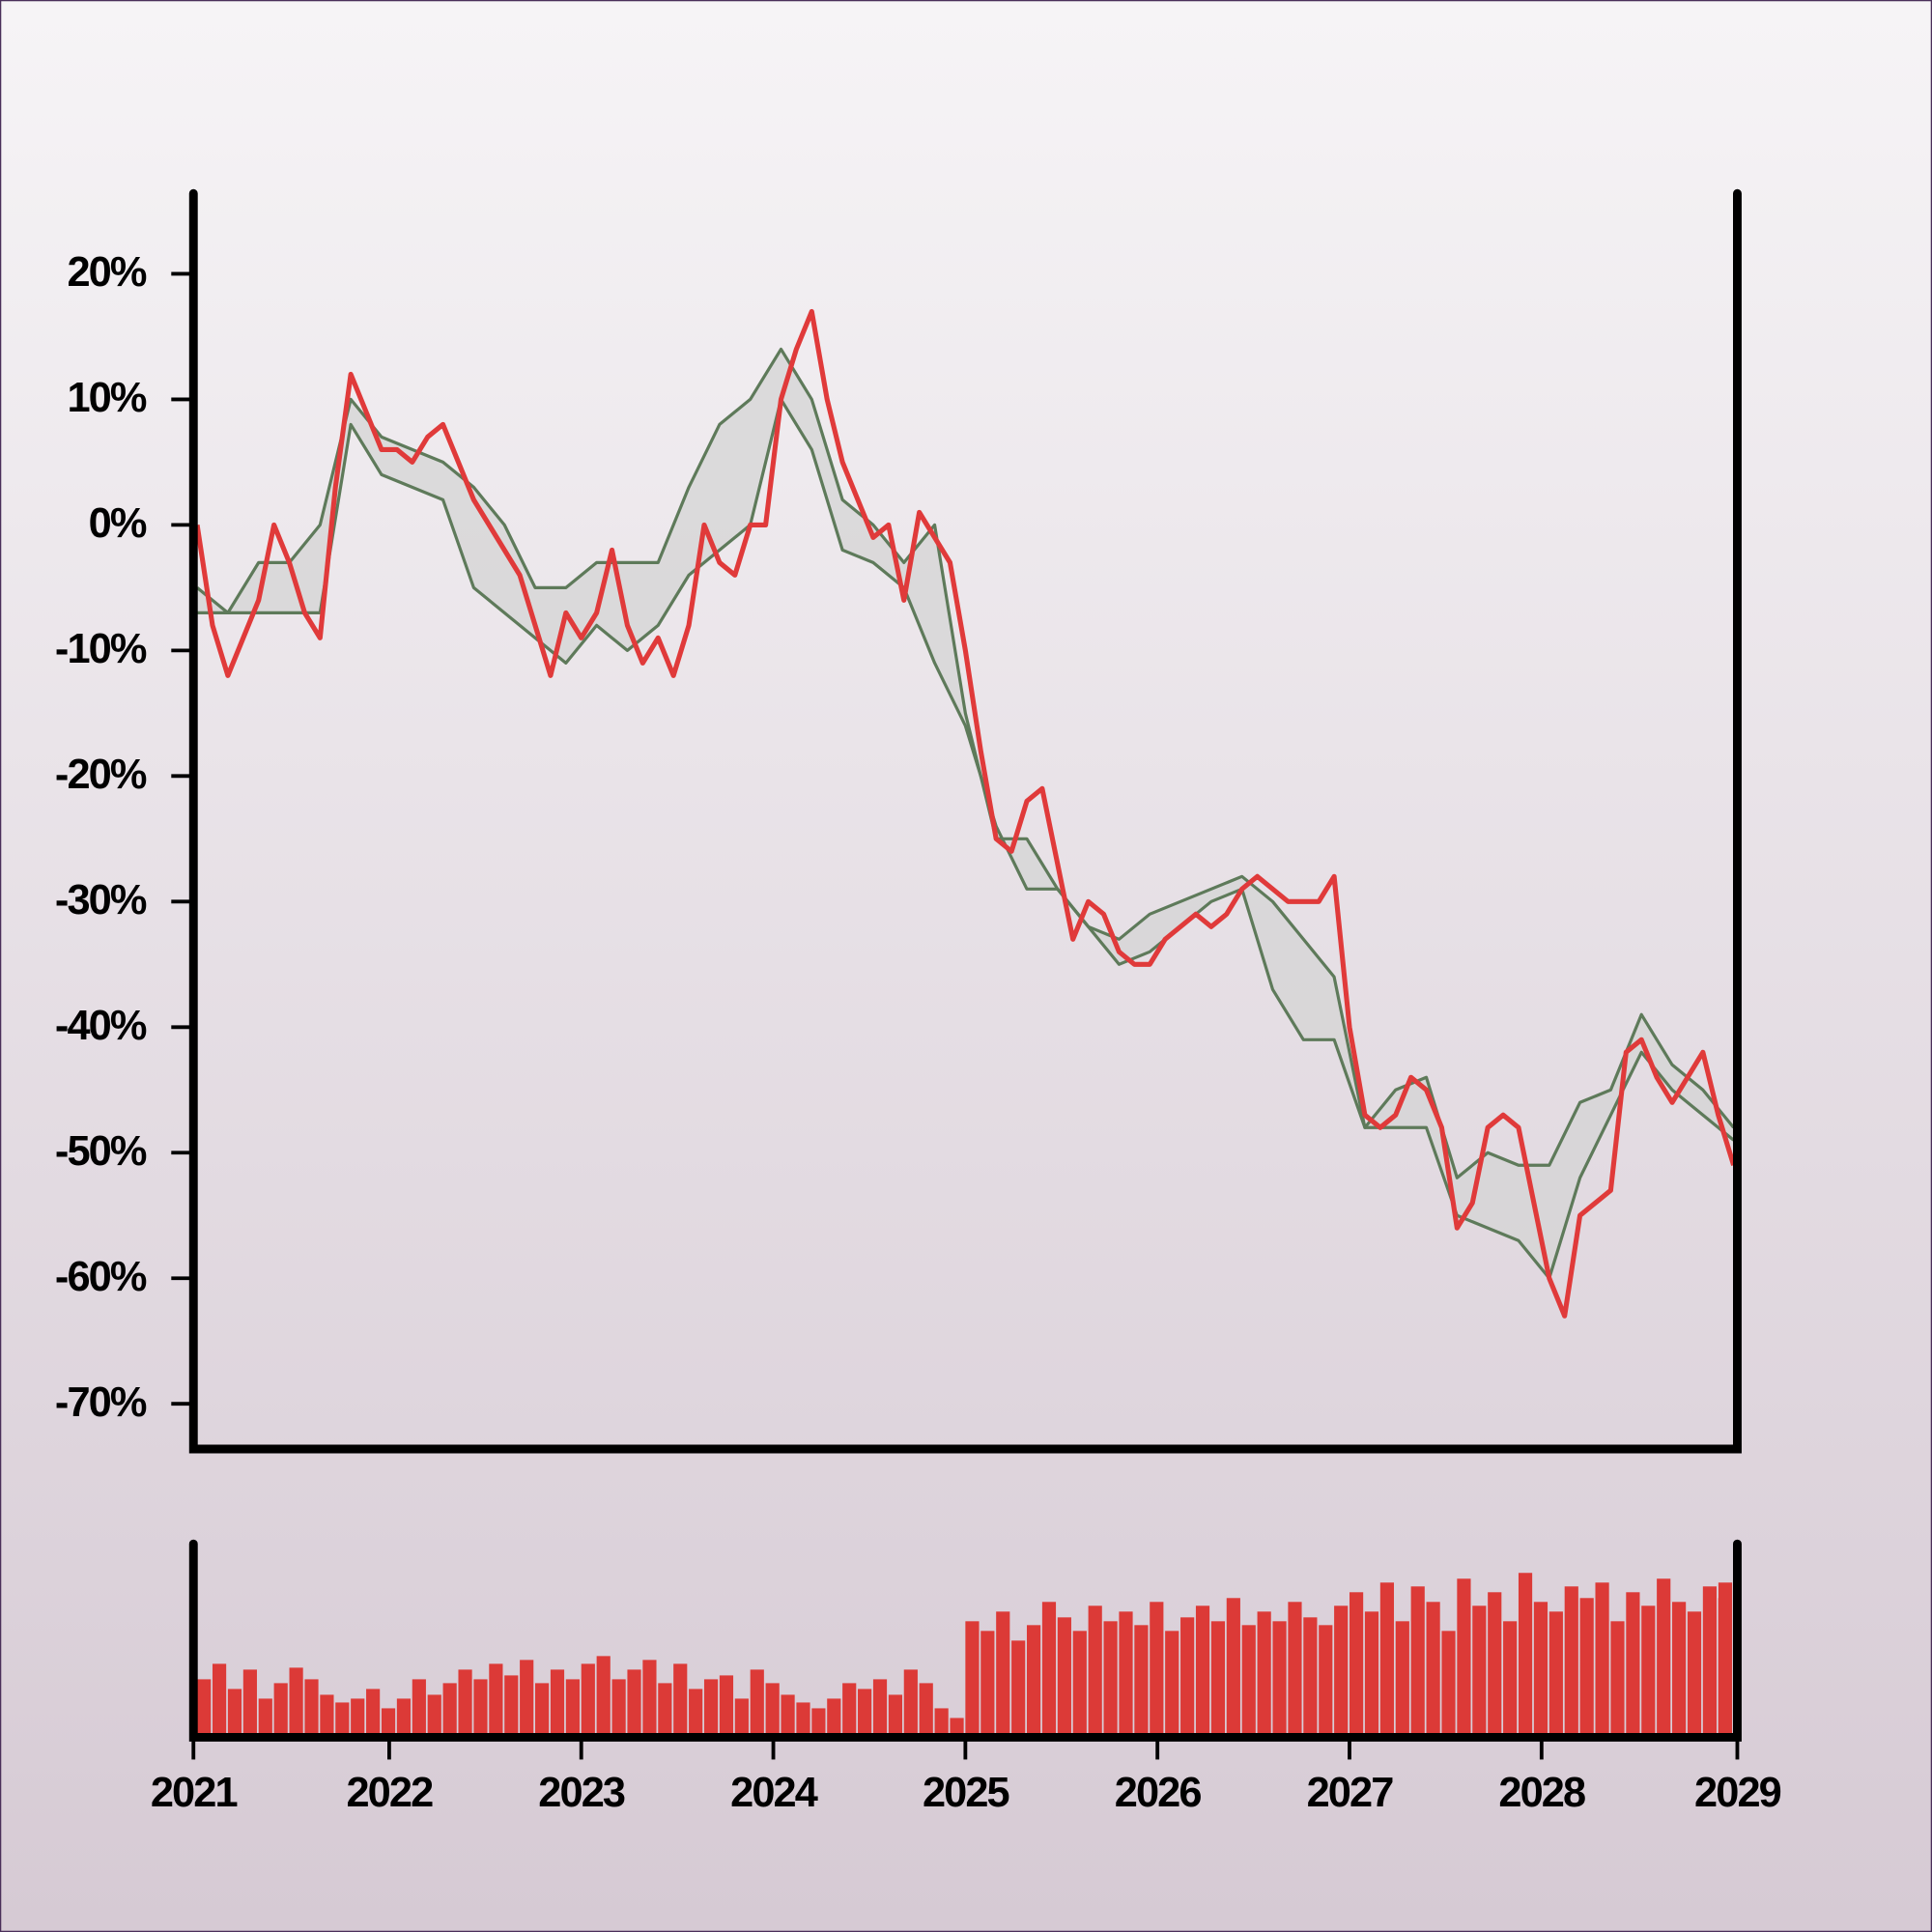 The image size is (1932, 1932). Describe the element at coordinates (101, 1151) in the screenshot. I see `y-tick-label: -50%` at that location.